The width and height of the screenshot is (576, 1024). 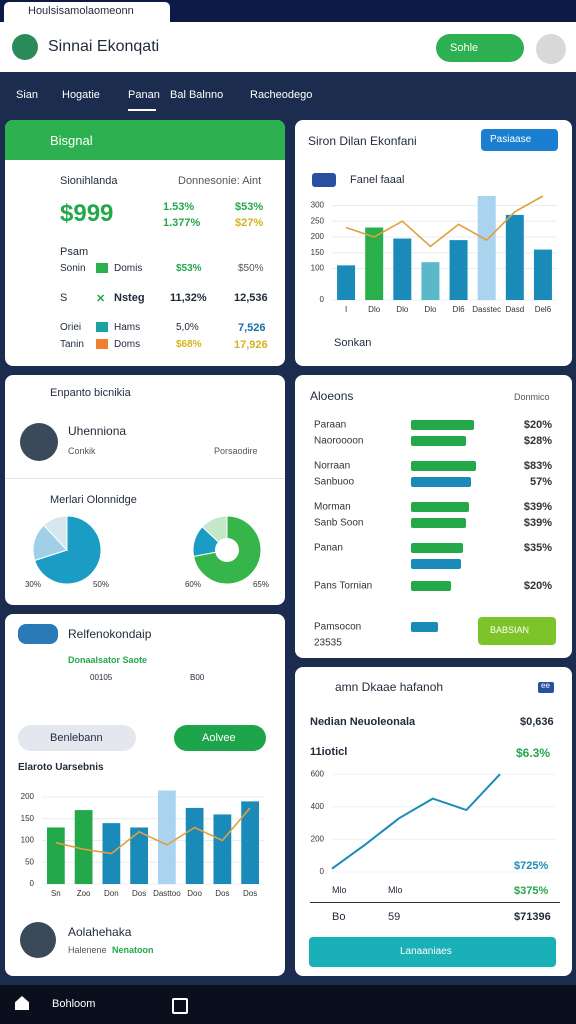 I want to click on chart-title: Elaroto Uarsebnis, so click(x=61, y=767).